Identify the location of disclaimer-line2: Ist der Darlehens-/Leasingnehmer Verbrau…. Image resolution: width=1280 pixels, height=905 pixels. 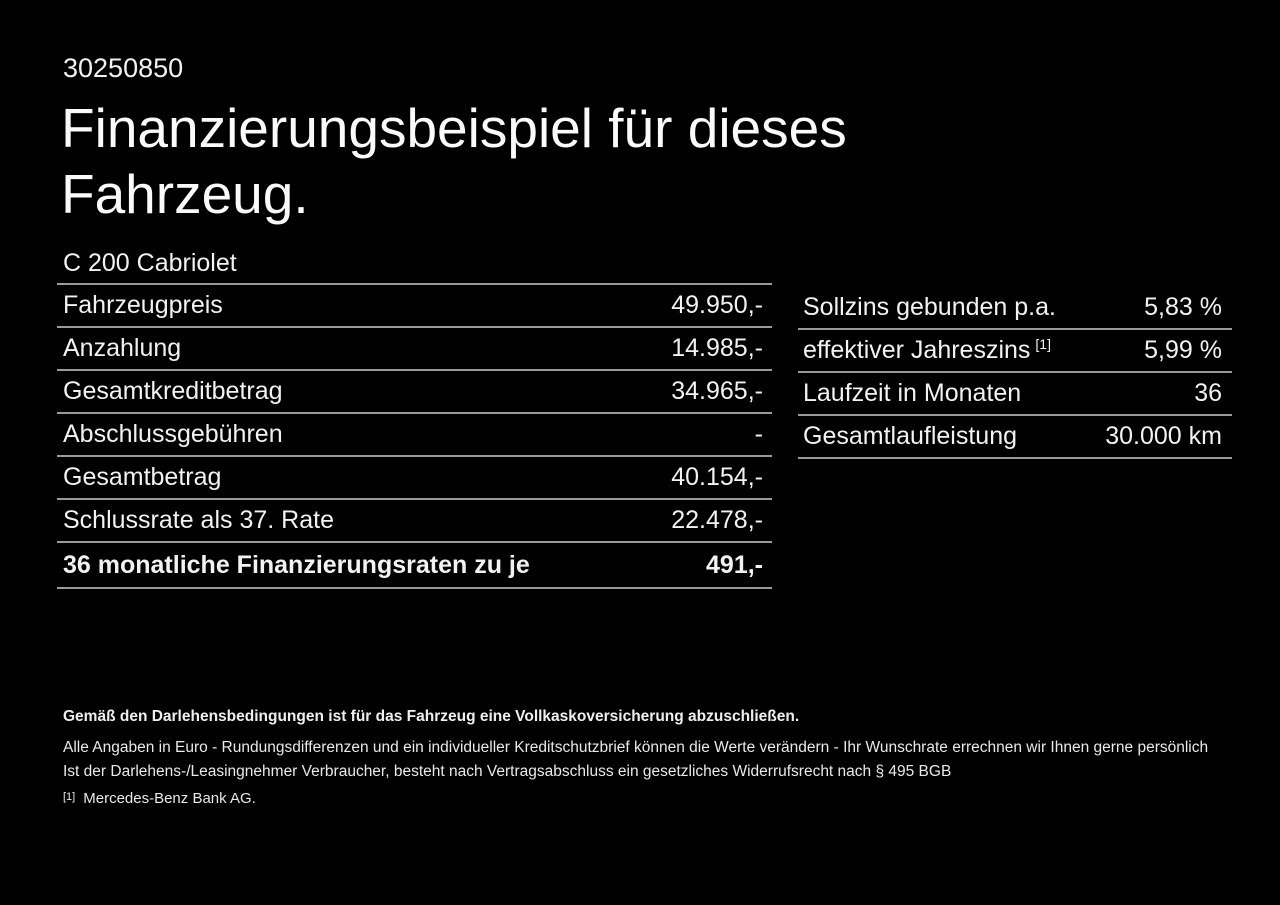
(507, 771).